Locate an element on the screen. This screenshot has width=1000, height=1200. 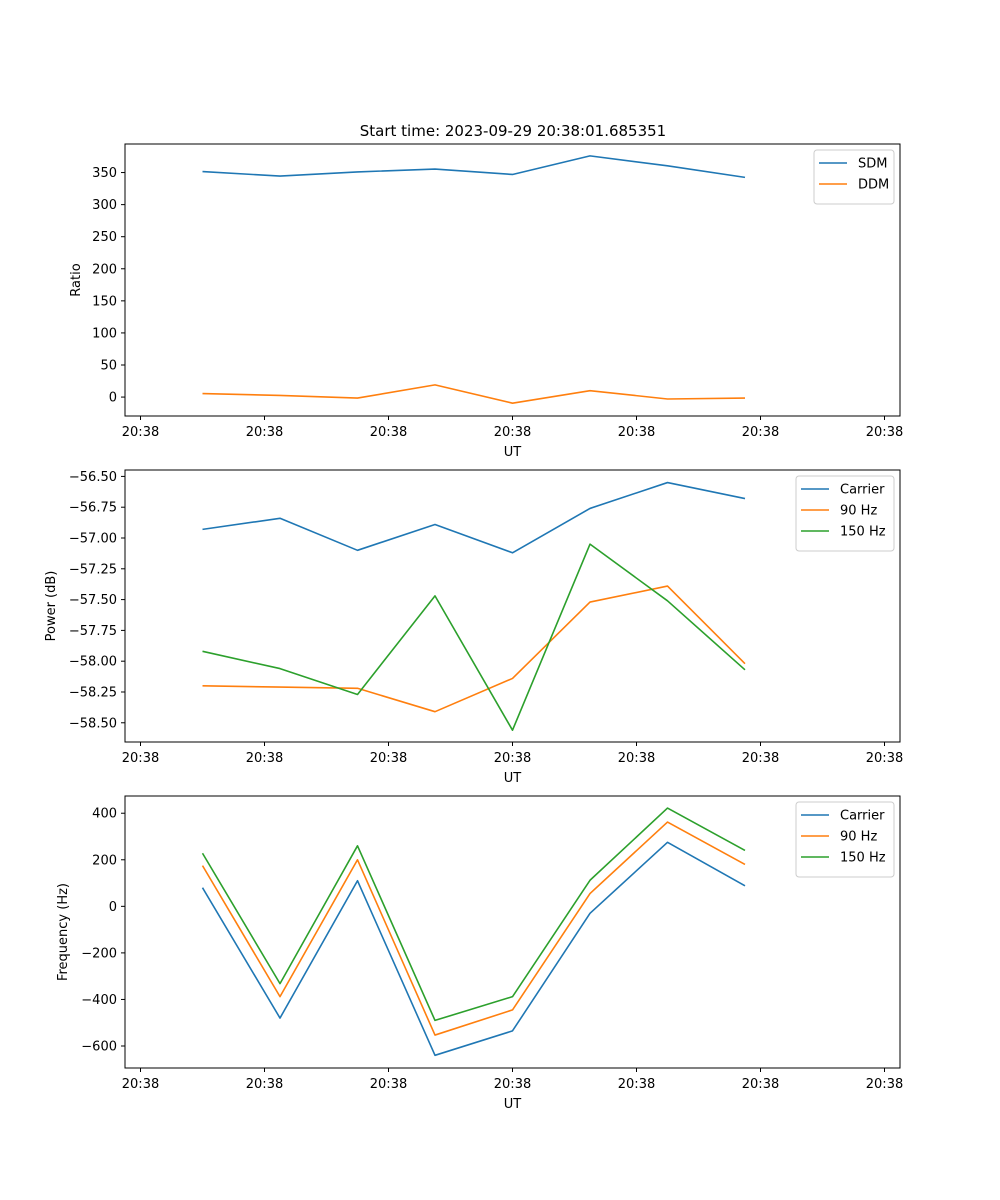
legend-label: DDM is located at coordinates (873, 185).